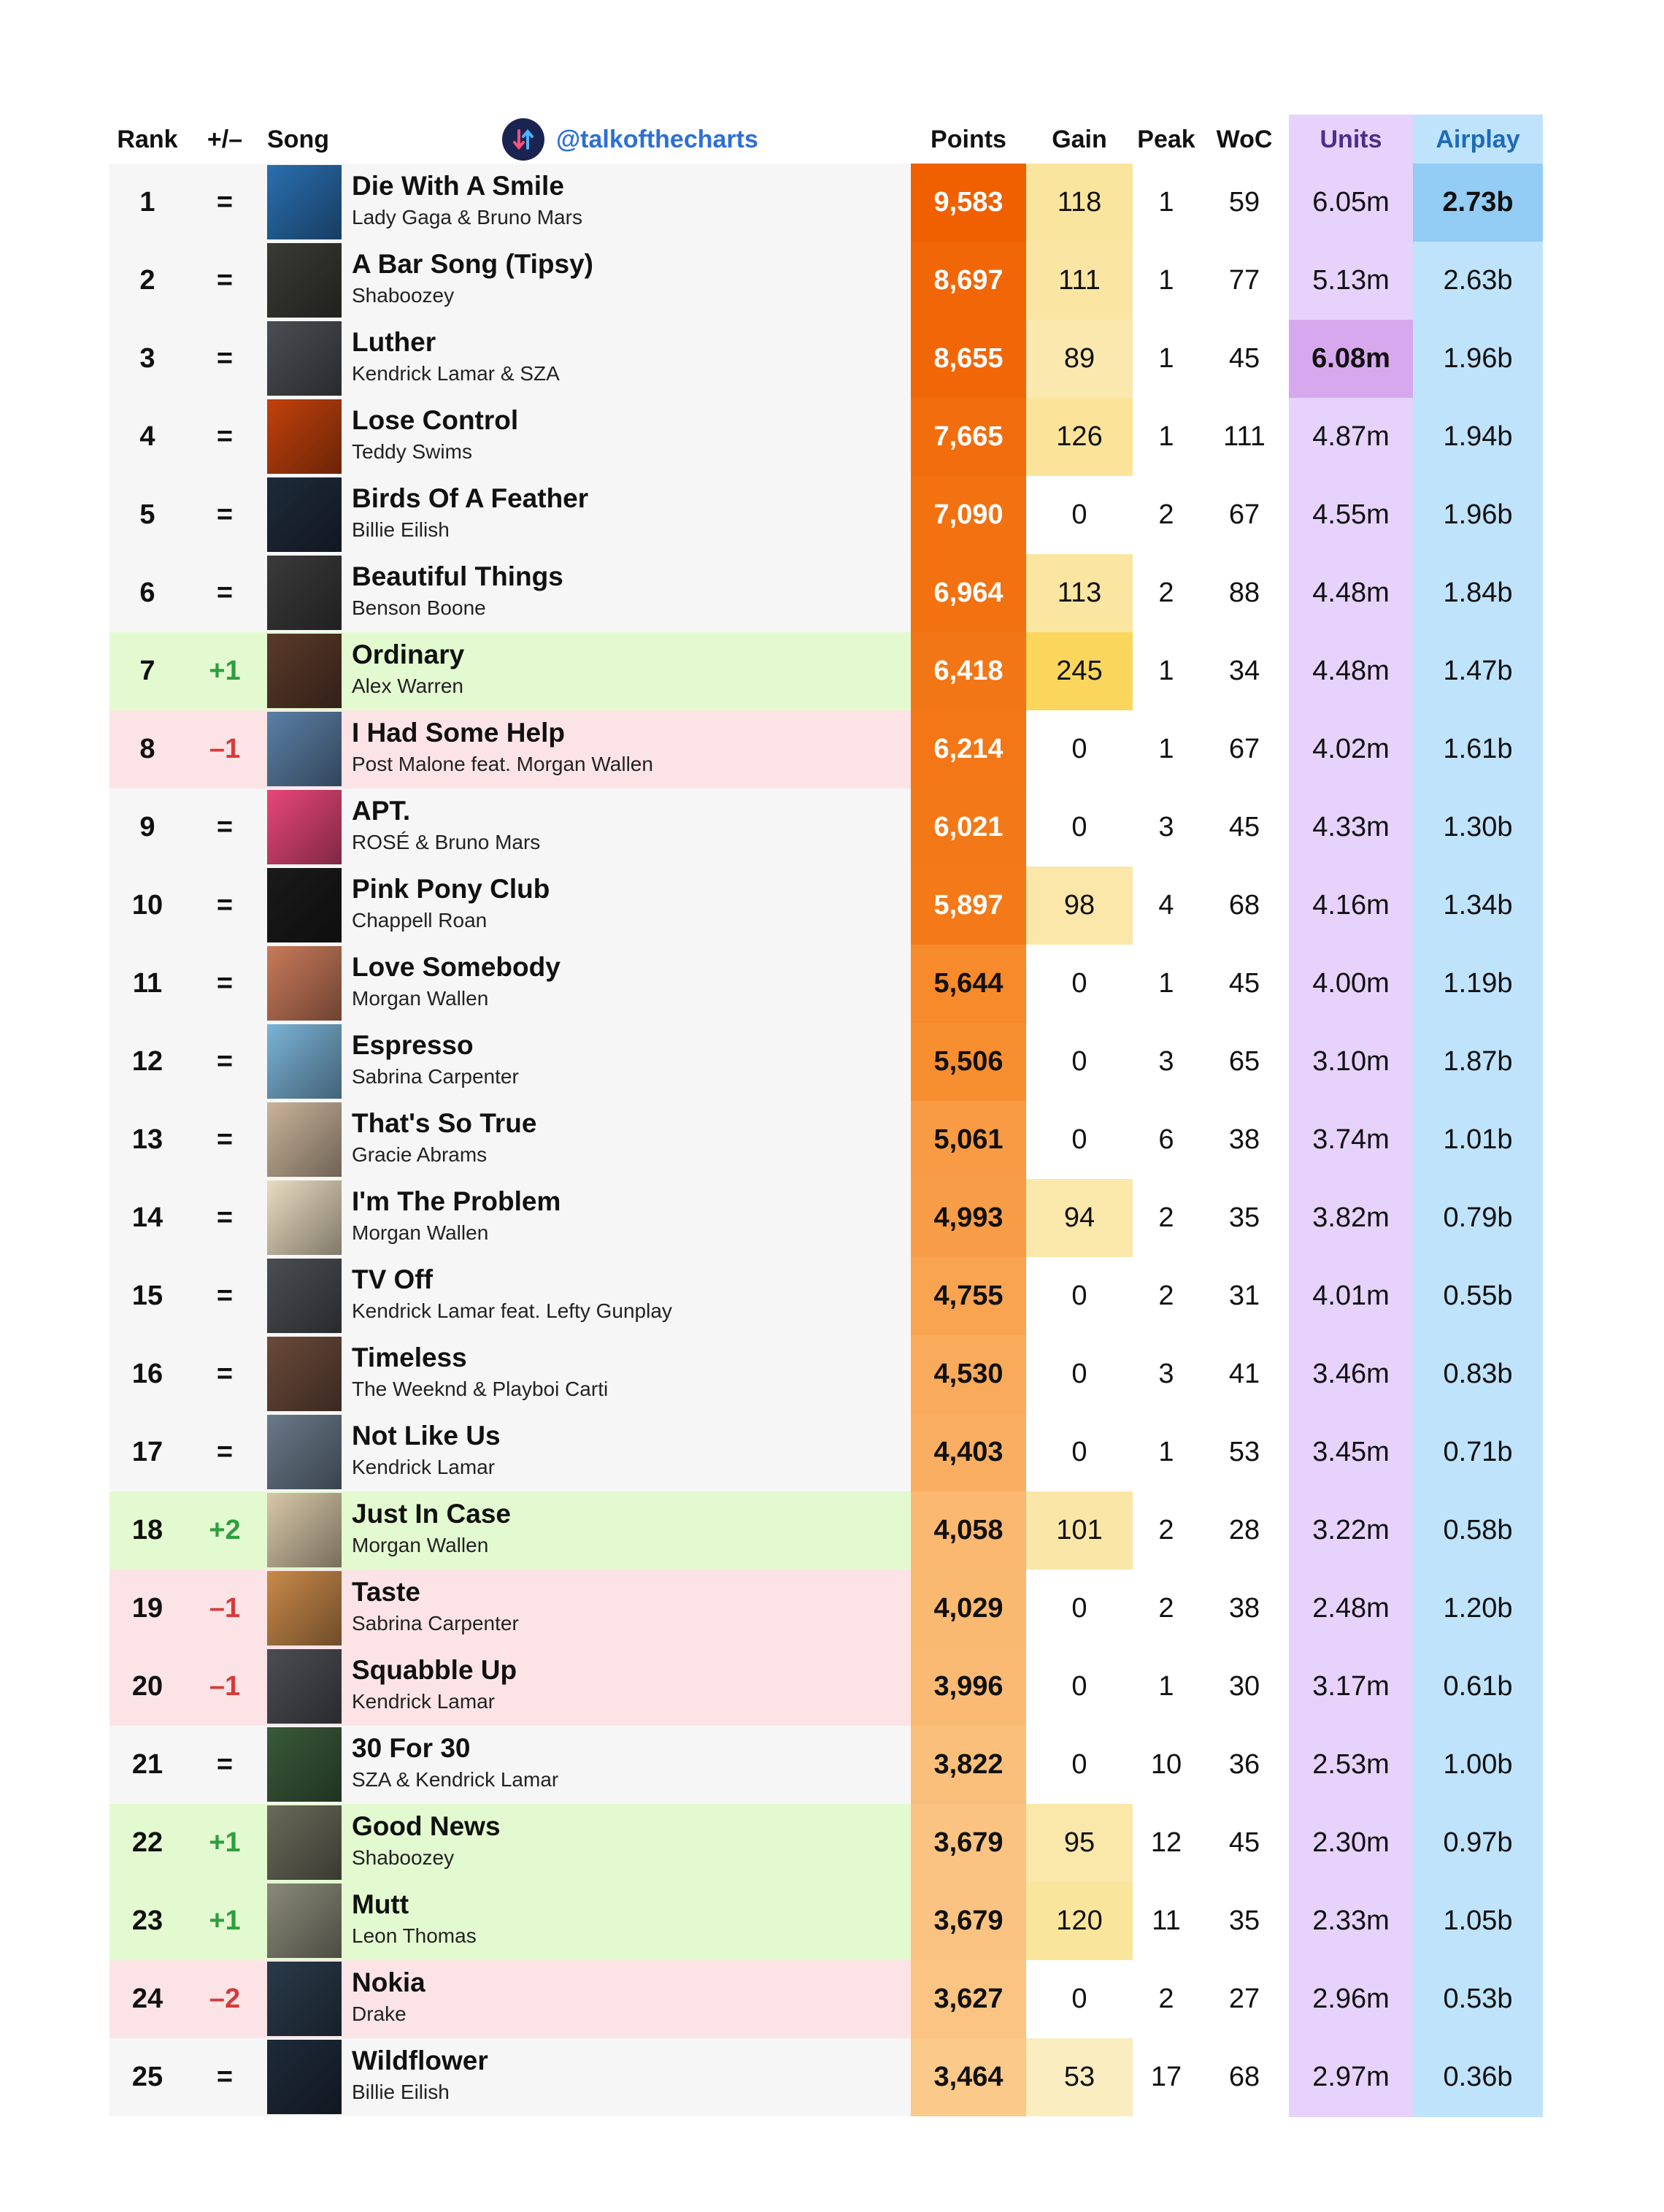 This screenshot has width=1664, height=2212. I want to click on rank-cell: 22, so click(147, 1842).